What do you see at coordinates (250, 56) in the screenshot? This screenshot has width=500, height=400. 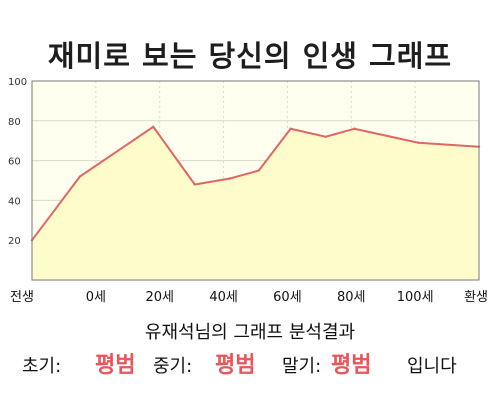 I see `page-title: 재미로 보는 당신의 인생 그래프` at bounding box center [250, 56].